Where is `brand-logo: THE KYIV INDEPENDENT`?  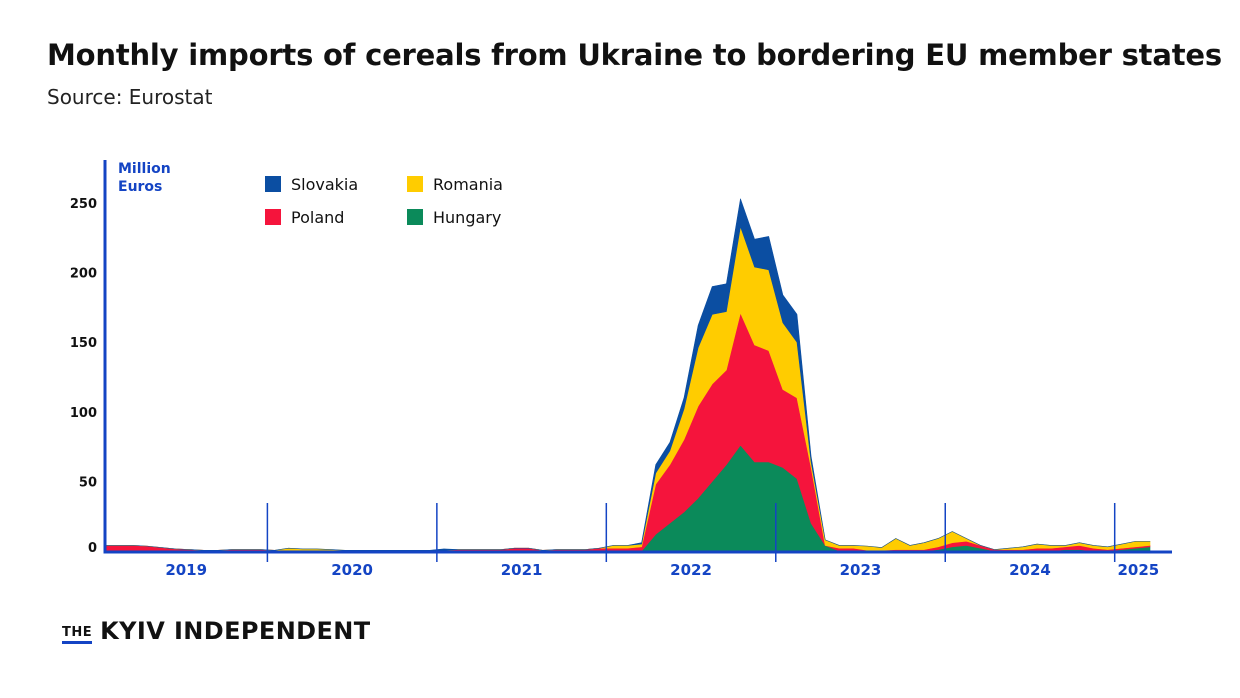 brand-logo: THE KYIV INDEPENDENT is located at coordinates (216, 631).